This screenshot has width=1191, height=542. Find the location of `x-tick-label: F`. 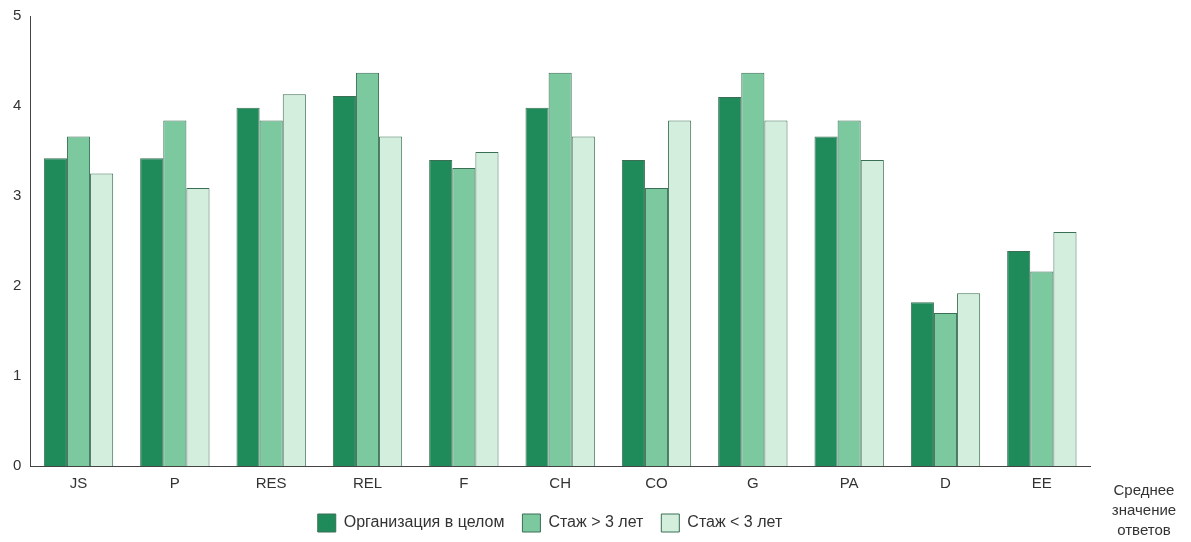

x-tick-label: F is located at coordinates (464, 483).